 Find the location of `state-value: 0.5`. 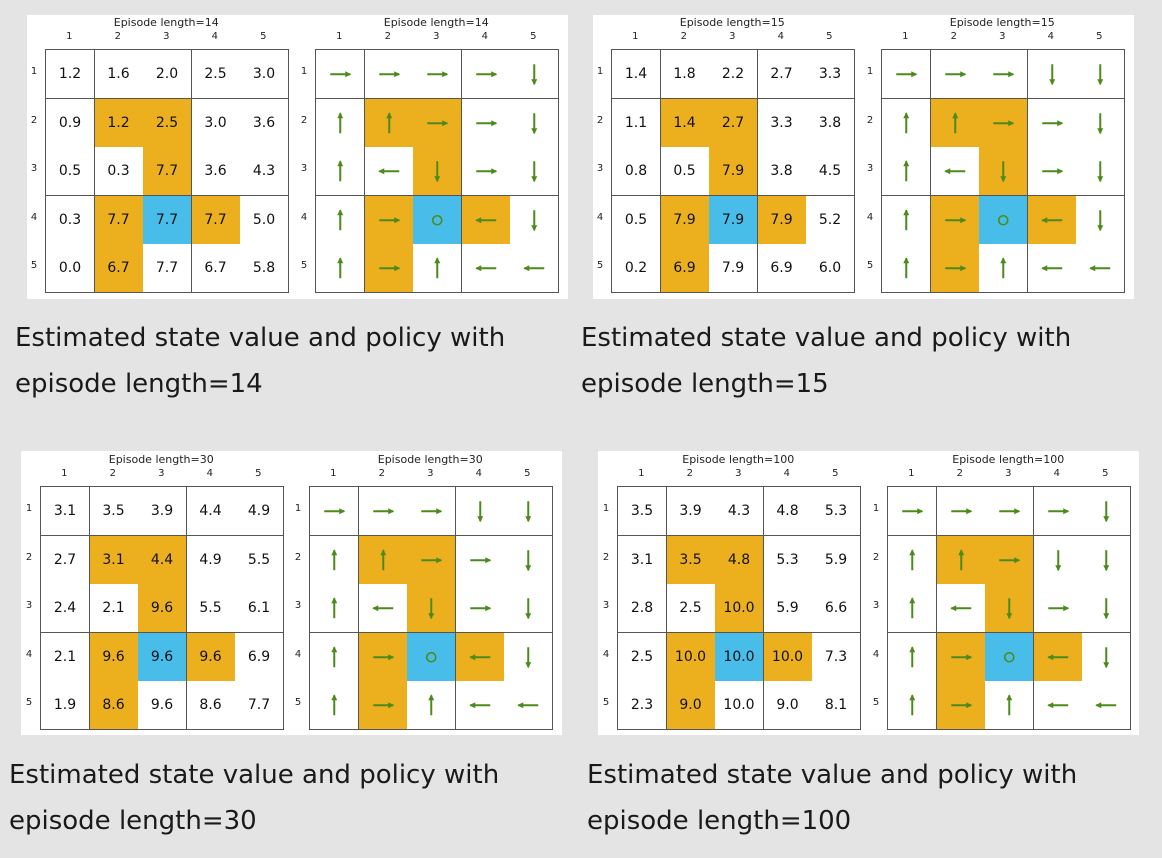

state-value: 0.5 is located at coordinates (70, 171).